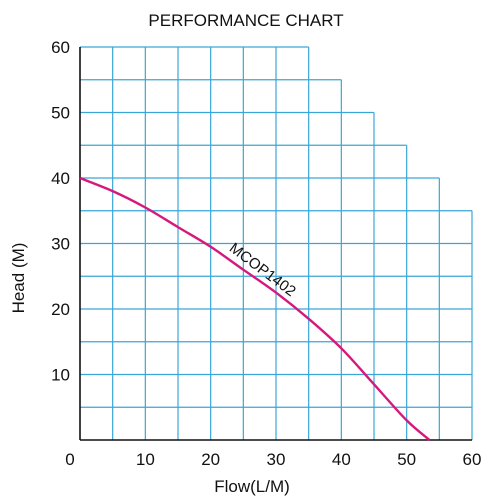 The width and height of the screenshot is (500, 500). Describe the element at coordinates (472, 459) in the screenshot. I see `x-tick-label: 60` at that location.